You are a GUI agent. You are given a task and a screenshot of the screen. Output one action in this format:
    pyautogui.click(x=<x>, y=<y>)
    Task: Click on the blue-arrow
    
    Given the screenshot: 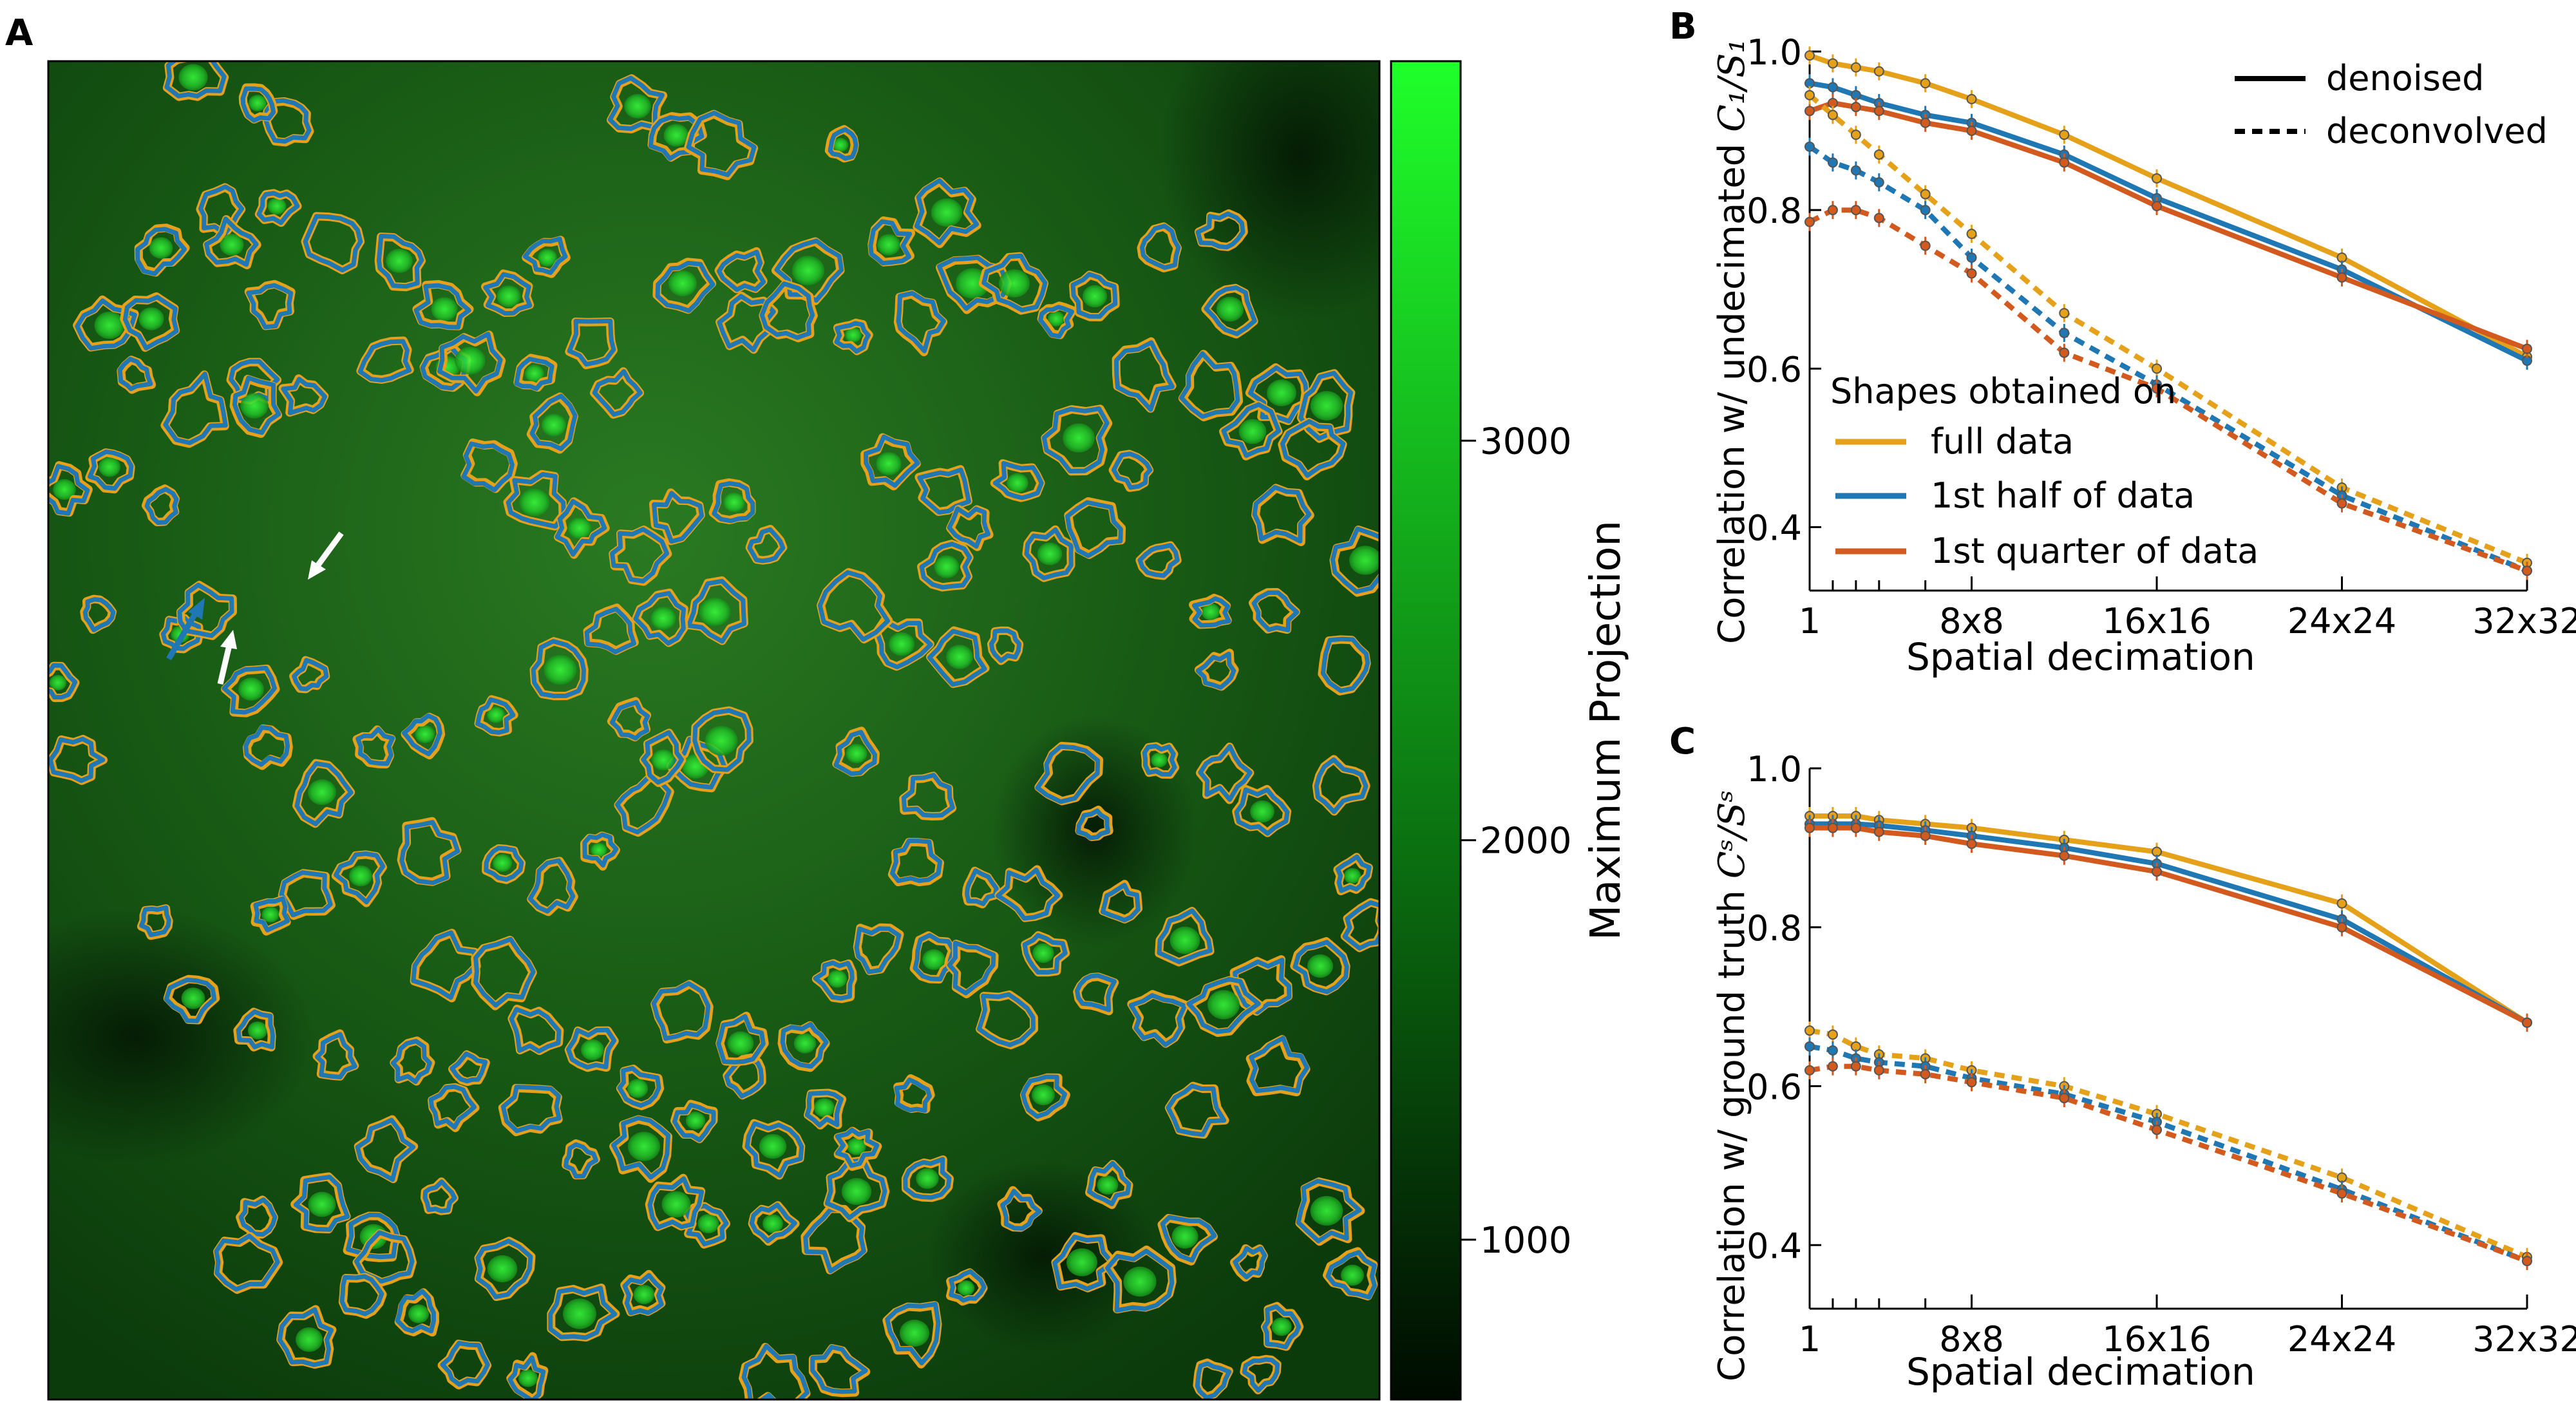 What is the action you would take?
    pyautogui.click(x=185, y=629)
    